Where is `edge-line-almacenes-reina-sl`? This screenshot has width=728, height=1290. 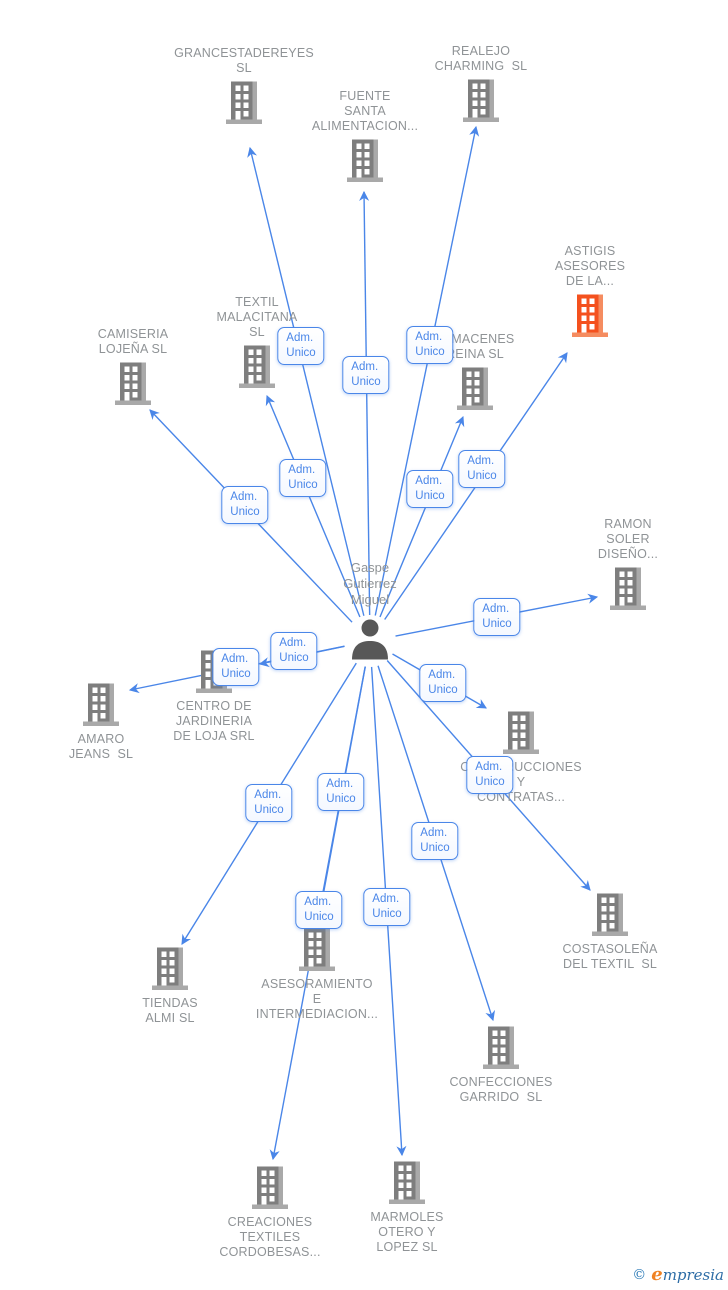
edge-line-almacenes-reina-sl is located at coordinates (422, 516).